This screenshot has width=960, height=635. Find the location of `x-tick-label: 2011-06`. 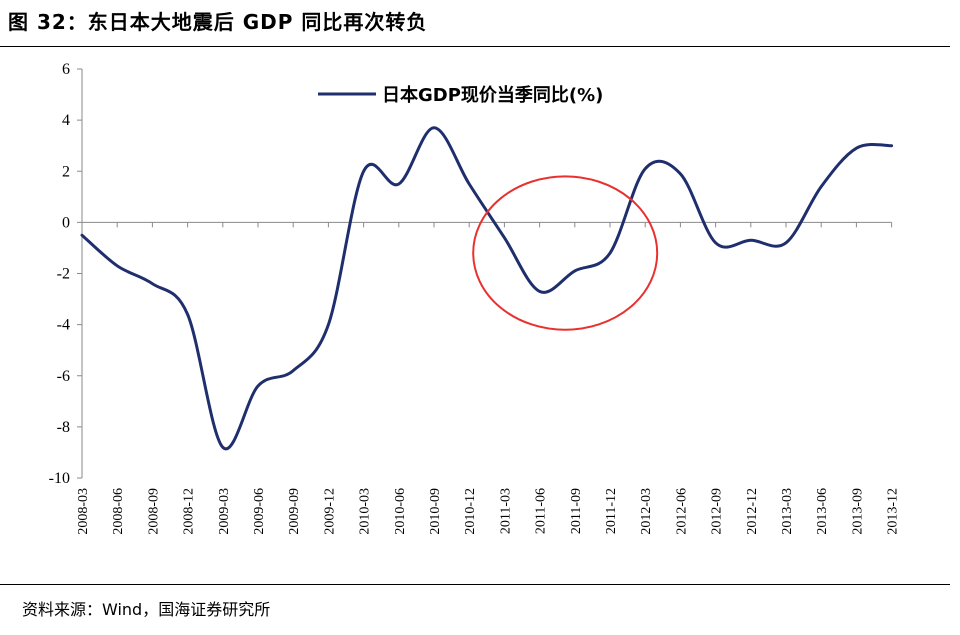

x-tick-label: 2011-06 is located at coordinates (541, 511).